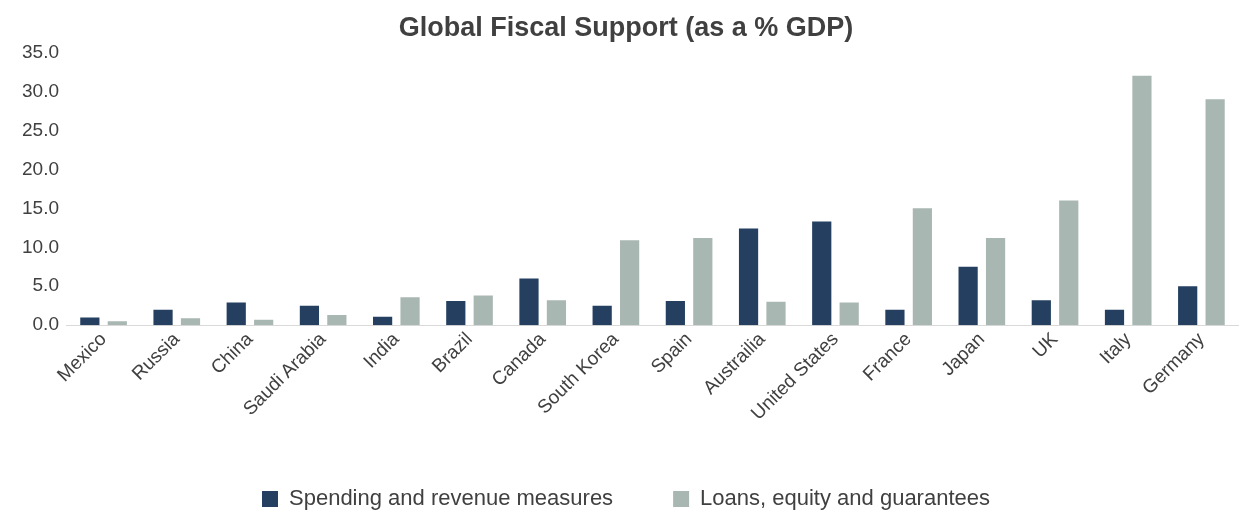 This screenshot has width=1256, height=532. Describe the element at coordinates (45, 324) in the screenshot. I see `y-tick-label: 0.0` at that location.